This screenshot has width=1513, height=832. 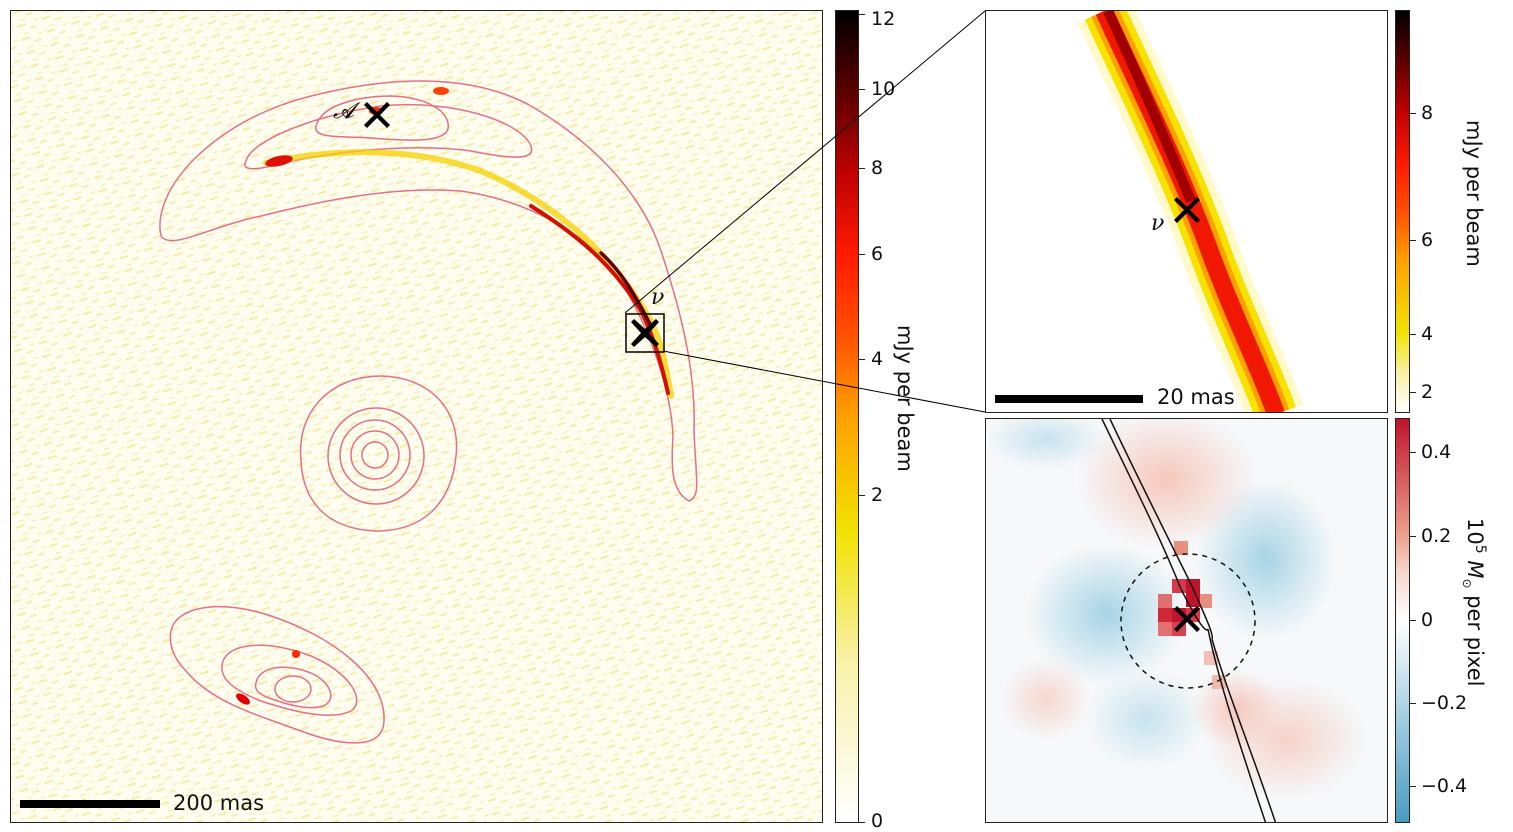 I want to click on marker-A, so click(x=377, y=115).